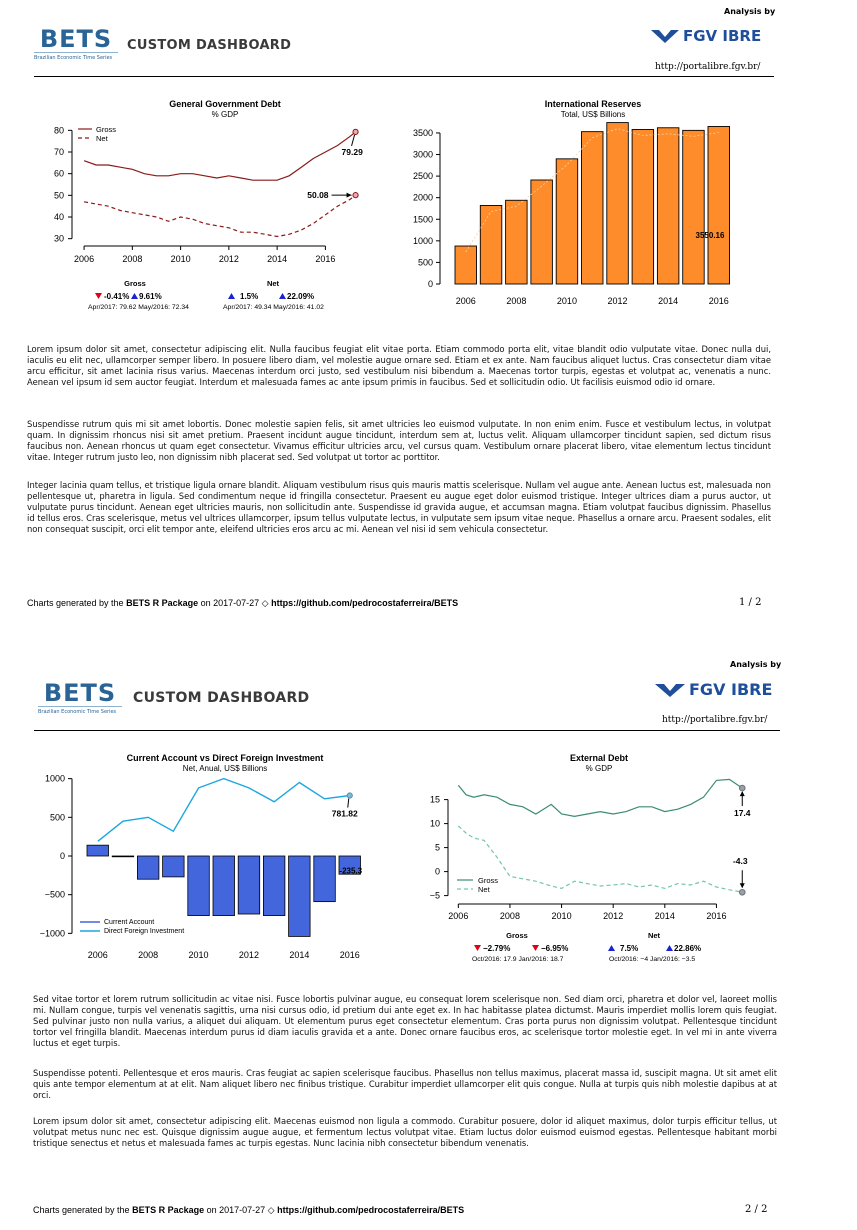  Describe the element at coordinates (742, 886) in the screenshot. I see `net-arrowhead` at that location.